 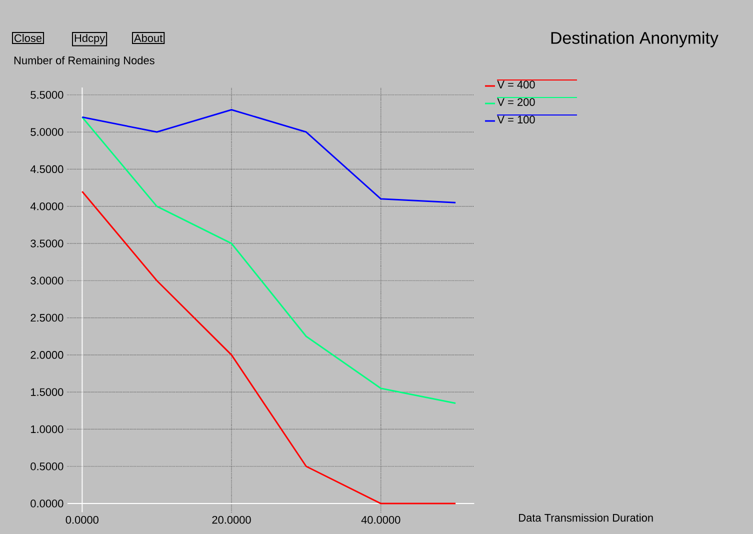 I want to click on text: Destination Anonymity, so click(x=634, y=40).